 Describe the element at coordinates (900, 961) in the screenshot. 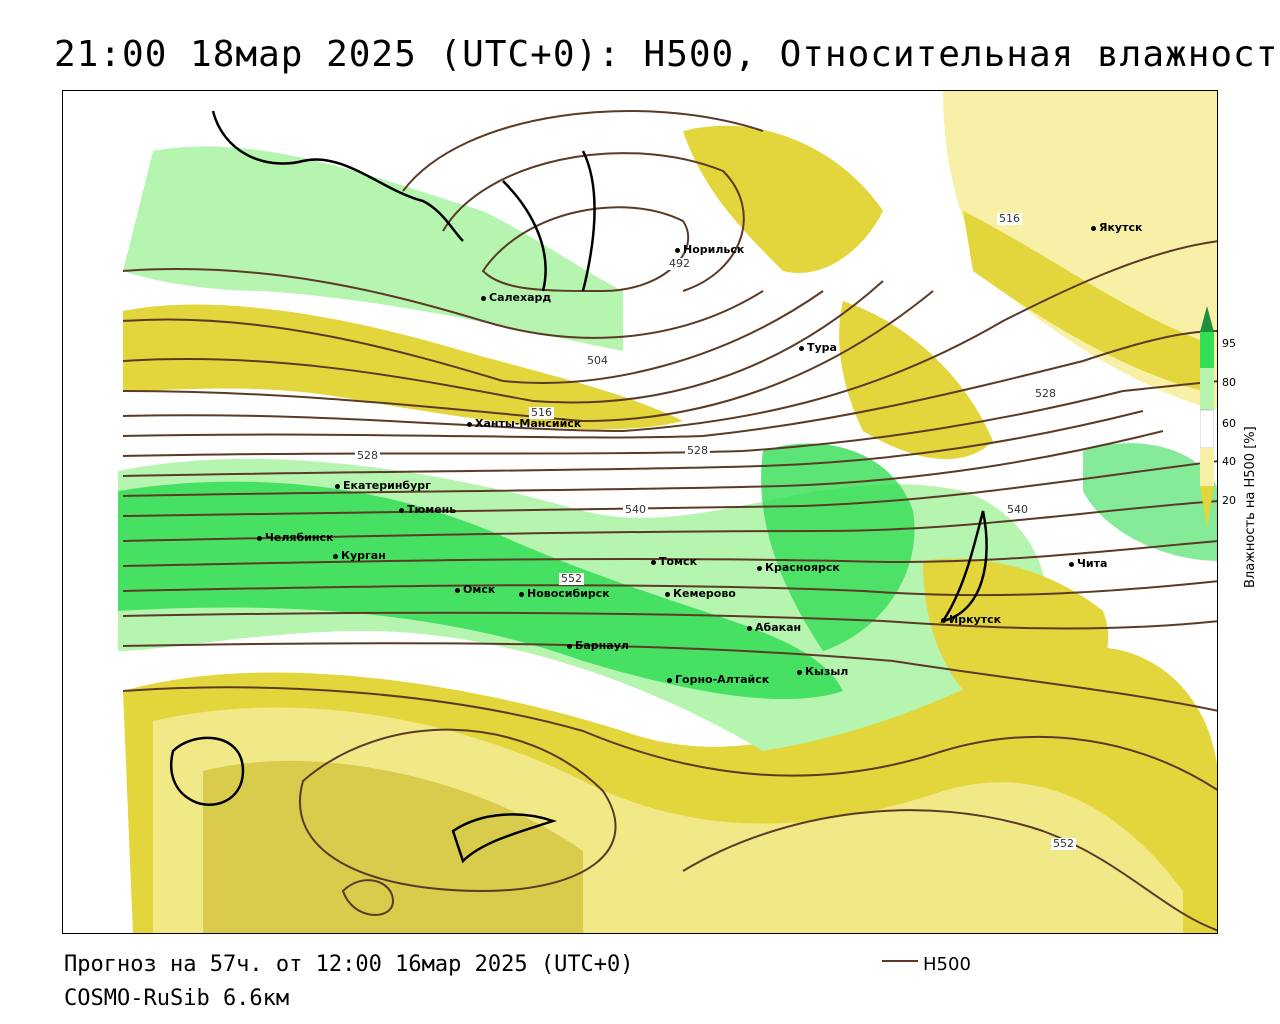

I see `legend-line-swatch` at that location.